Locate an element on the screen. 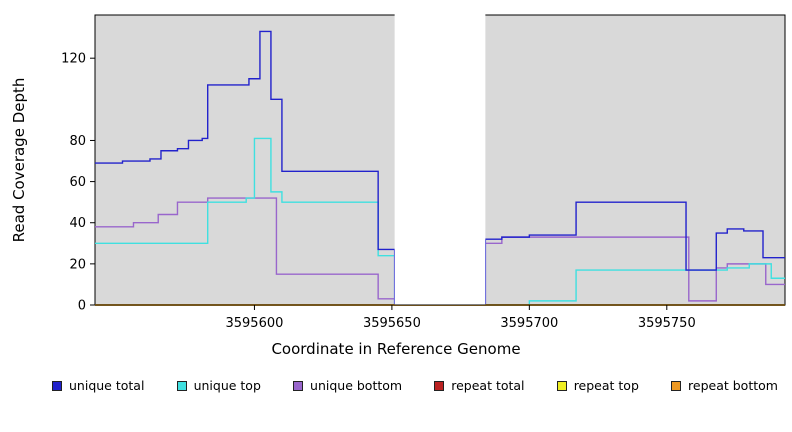 The height and width of the screenshot is (432, 792). legend-swatch-repeat-bottom is located at coordinates (676, 385).